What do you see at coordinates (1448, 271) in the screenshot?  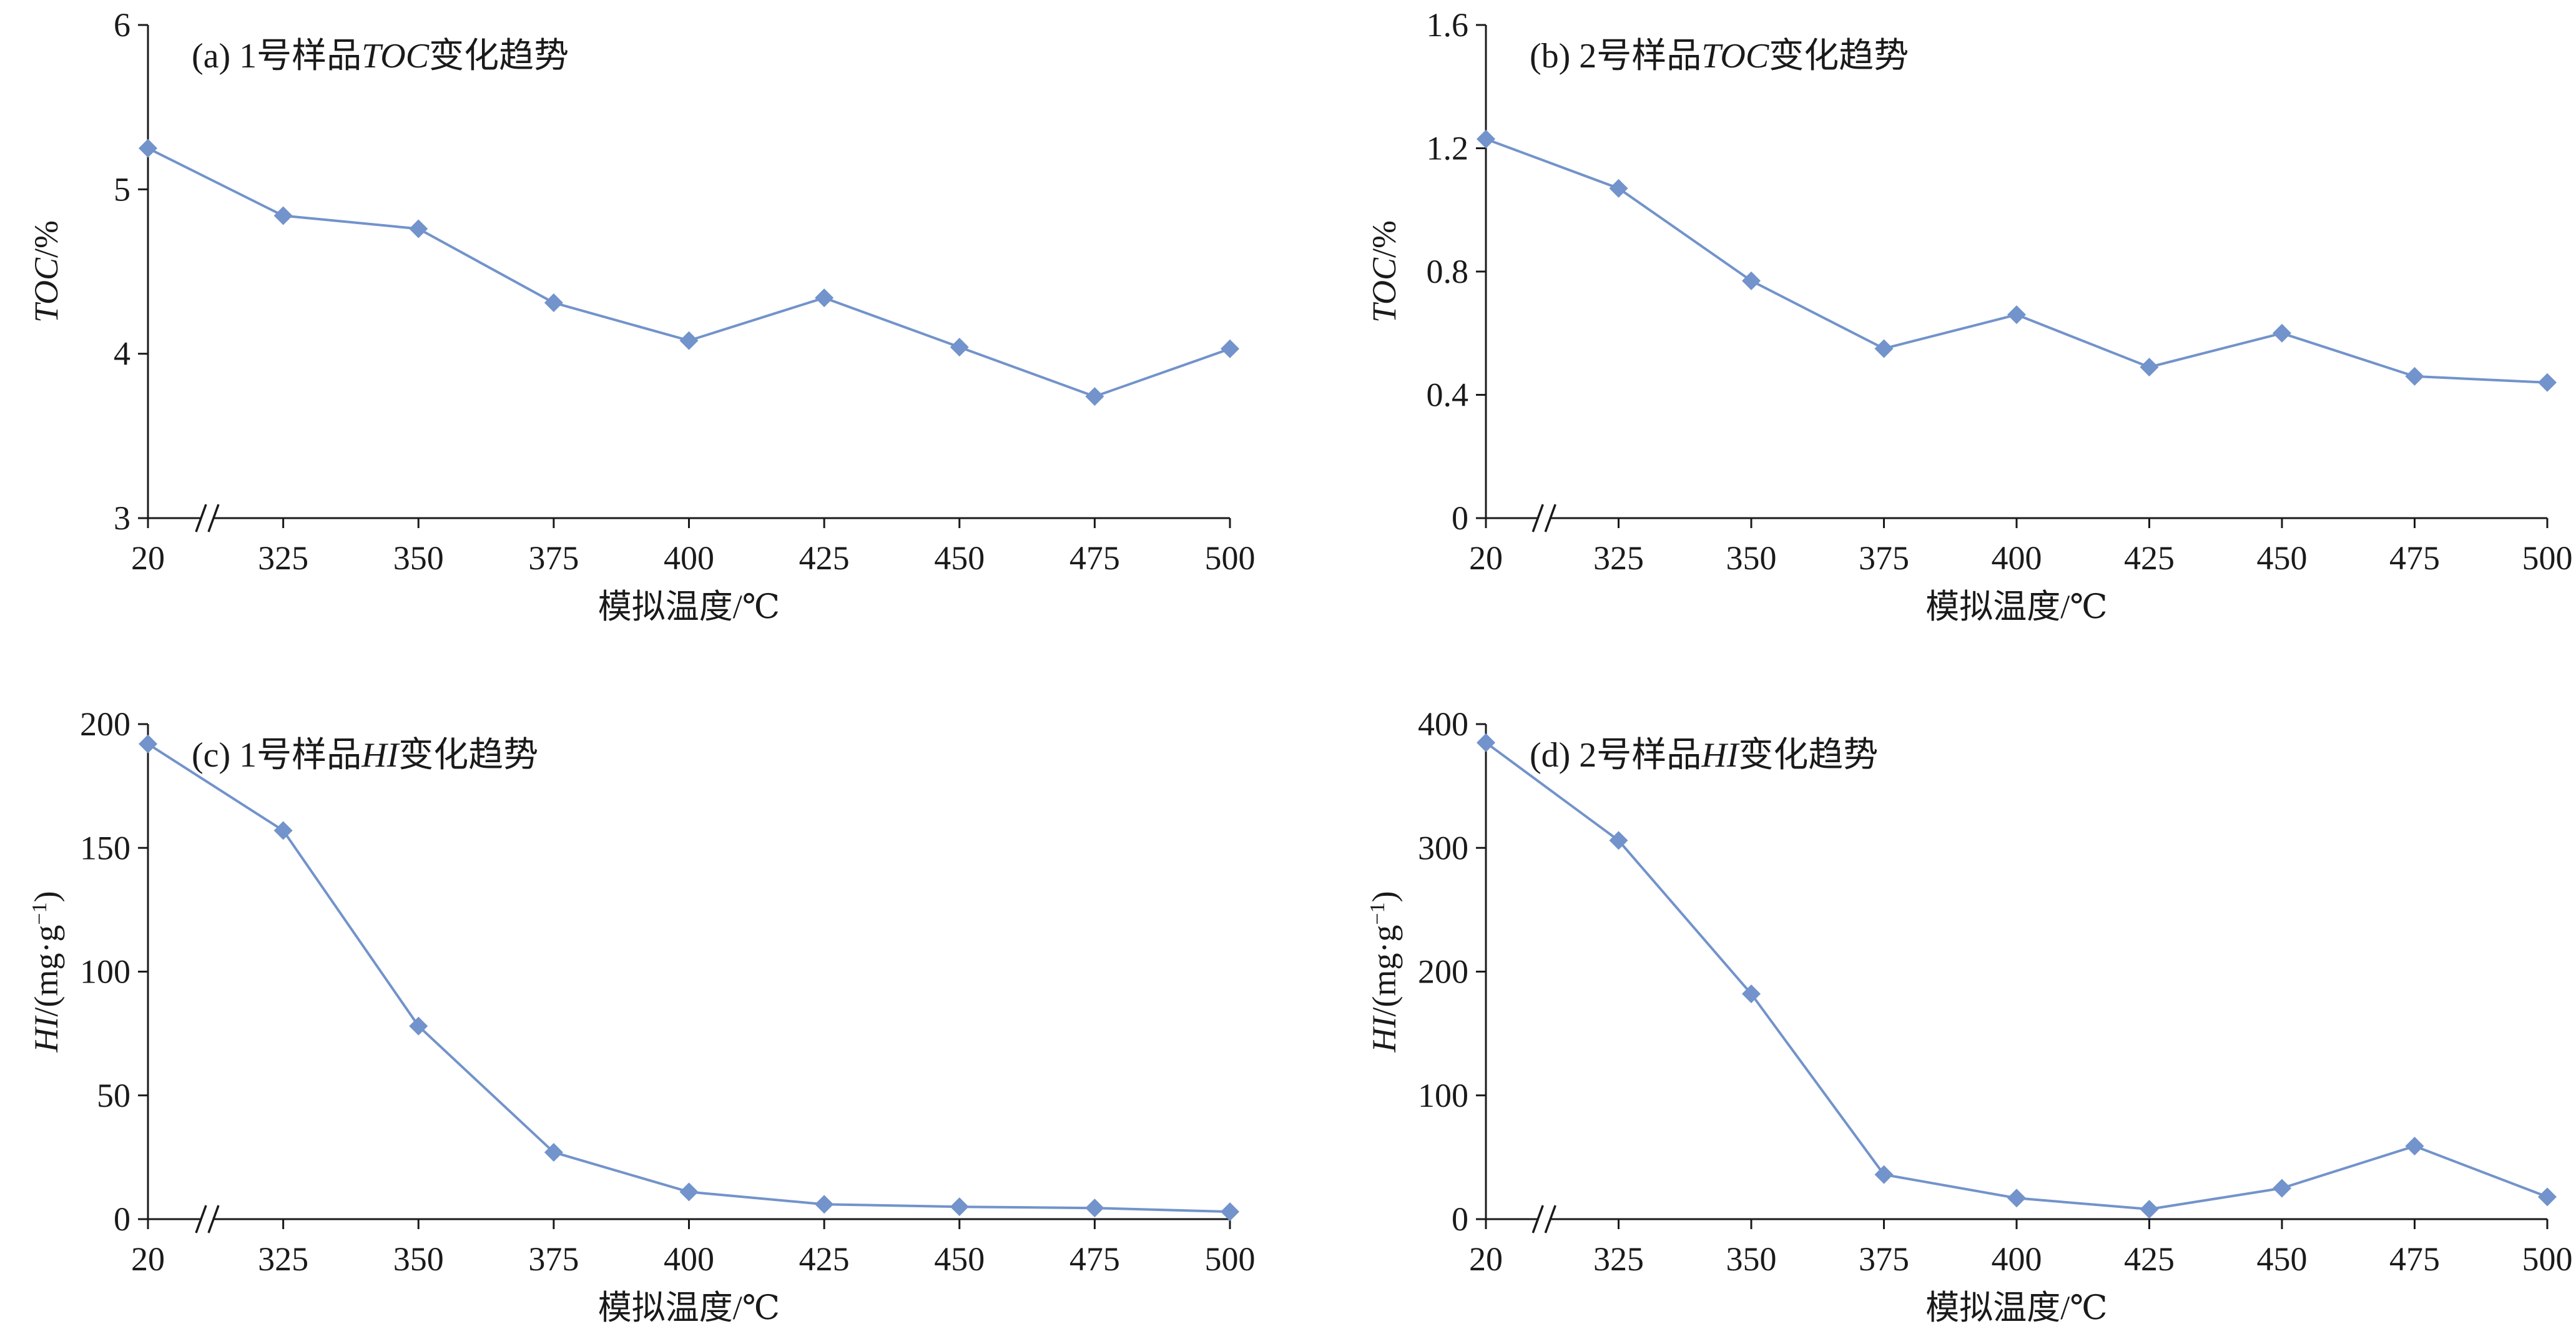 I see `y-tick-label: 0.8` at bounding box center [1448, 271].